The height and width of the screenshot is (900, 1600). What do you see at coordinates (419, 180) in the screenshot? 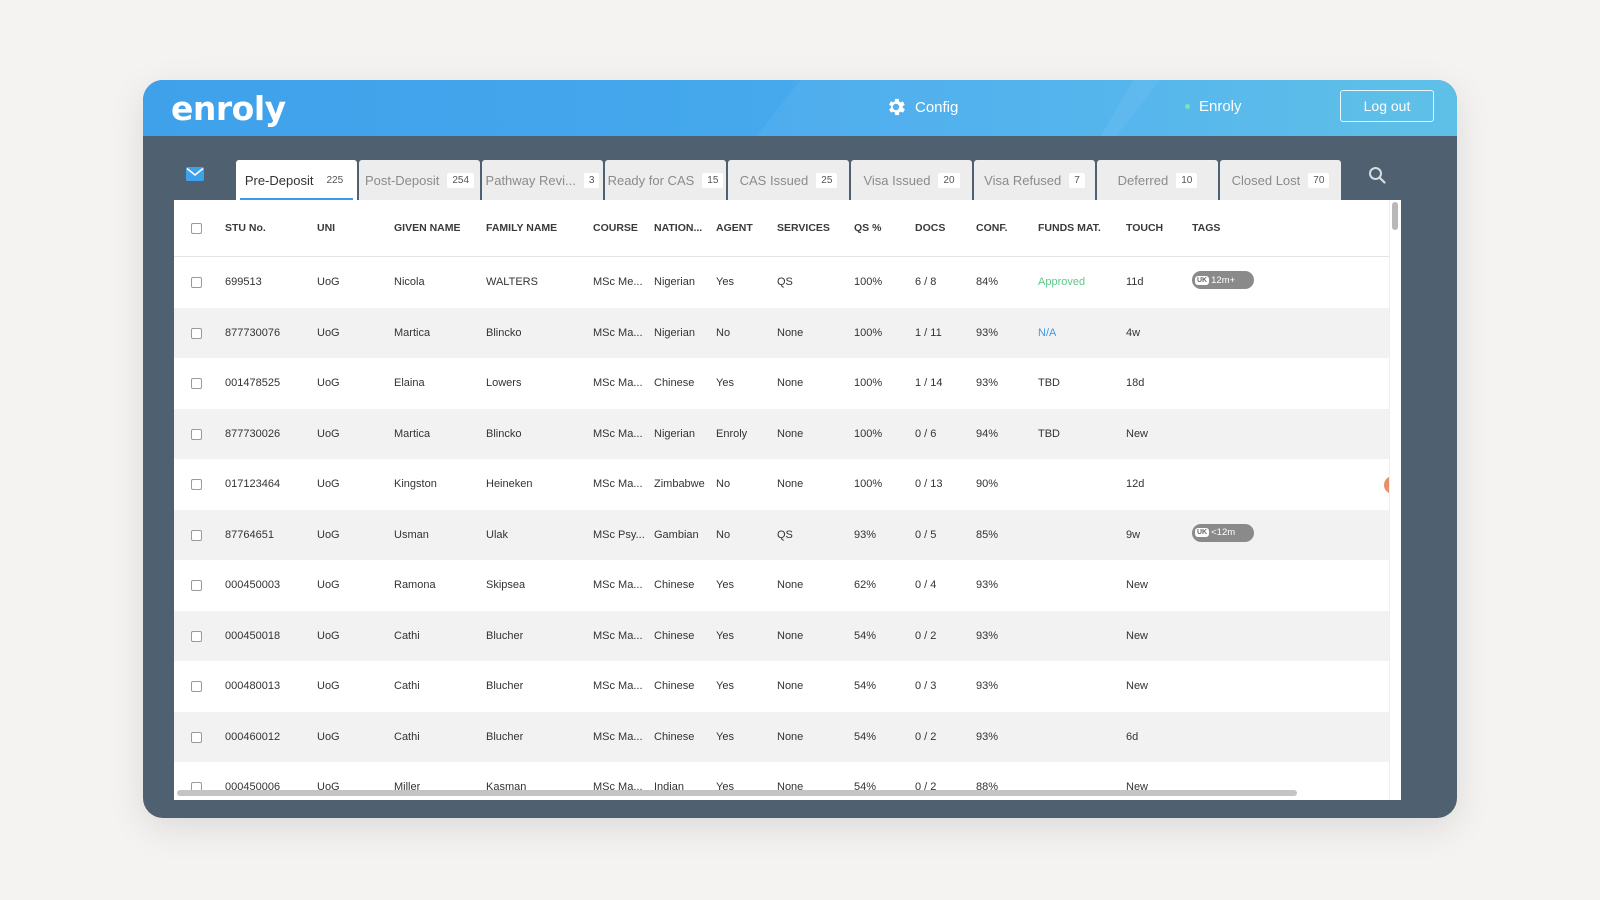
I see `tab-post-deposit: Post-Deposit 254` at bounding box center [419, 180].